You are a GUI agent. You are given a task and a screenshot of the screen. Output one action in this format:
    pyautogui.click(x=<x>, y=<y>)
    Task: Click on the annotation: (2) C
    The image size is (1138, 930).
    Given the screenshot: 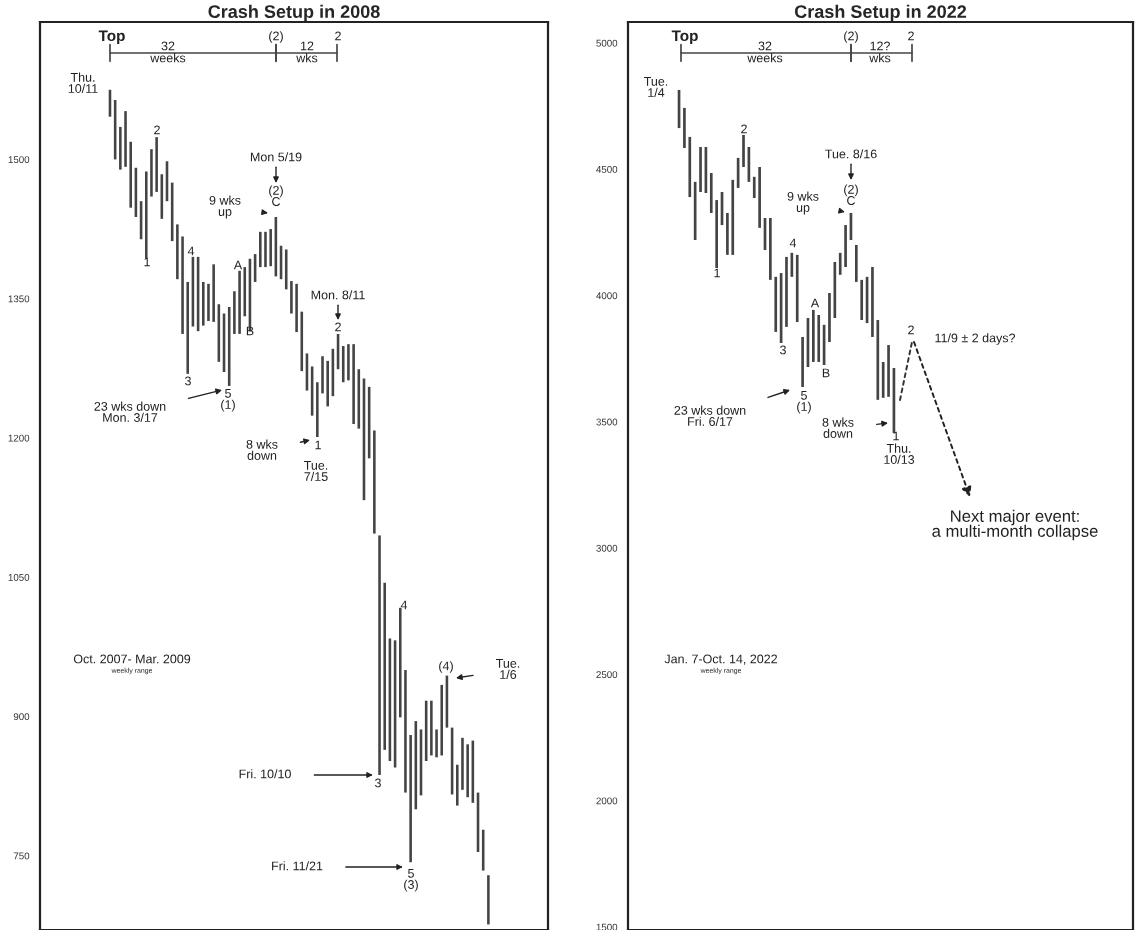 What is the action you would take?
    pyautogui.click(x=276, y=195)
    